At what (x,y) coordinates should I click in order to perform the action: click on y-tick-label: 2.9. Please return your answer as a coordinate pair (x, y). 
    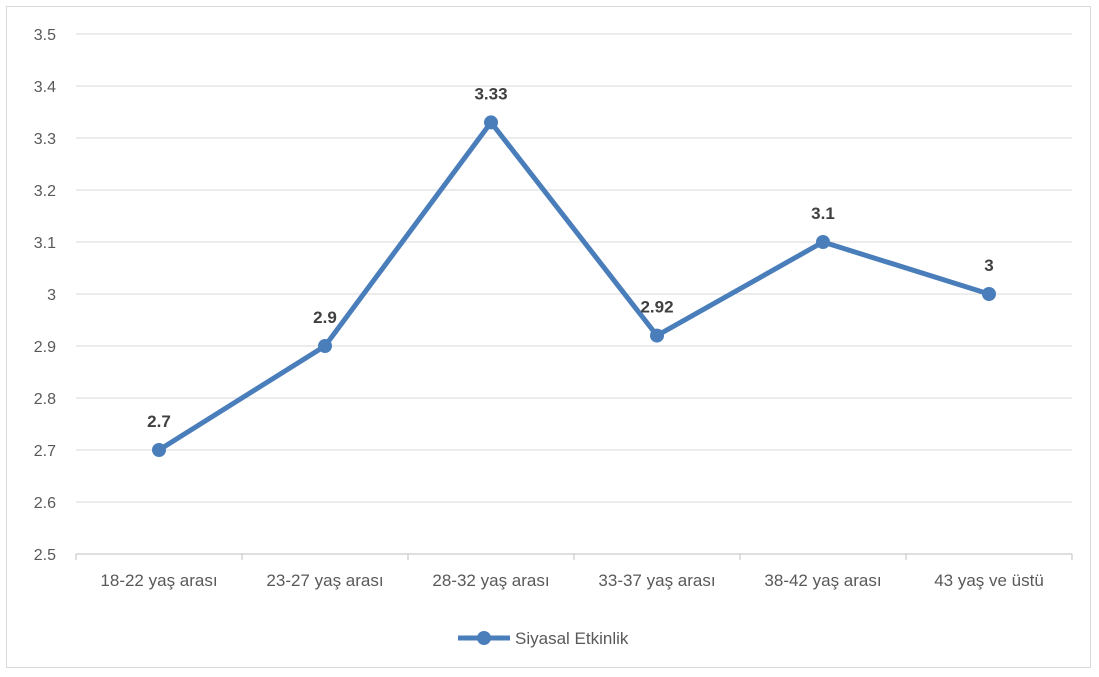
    Looking at the image, I should click on (45, 347).